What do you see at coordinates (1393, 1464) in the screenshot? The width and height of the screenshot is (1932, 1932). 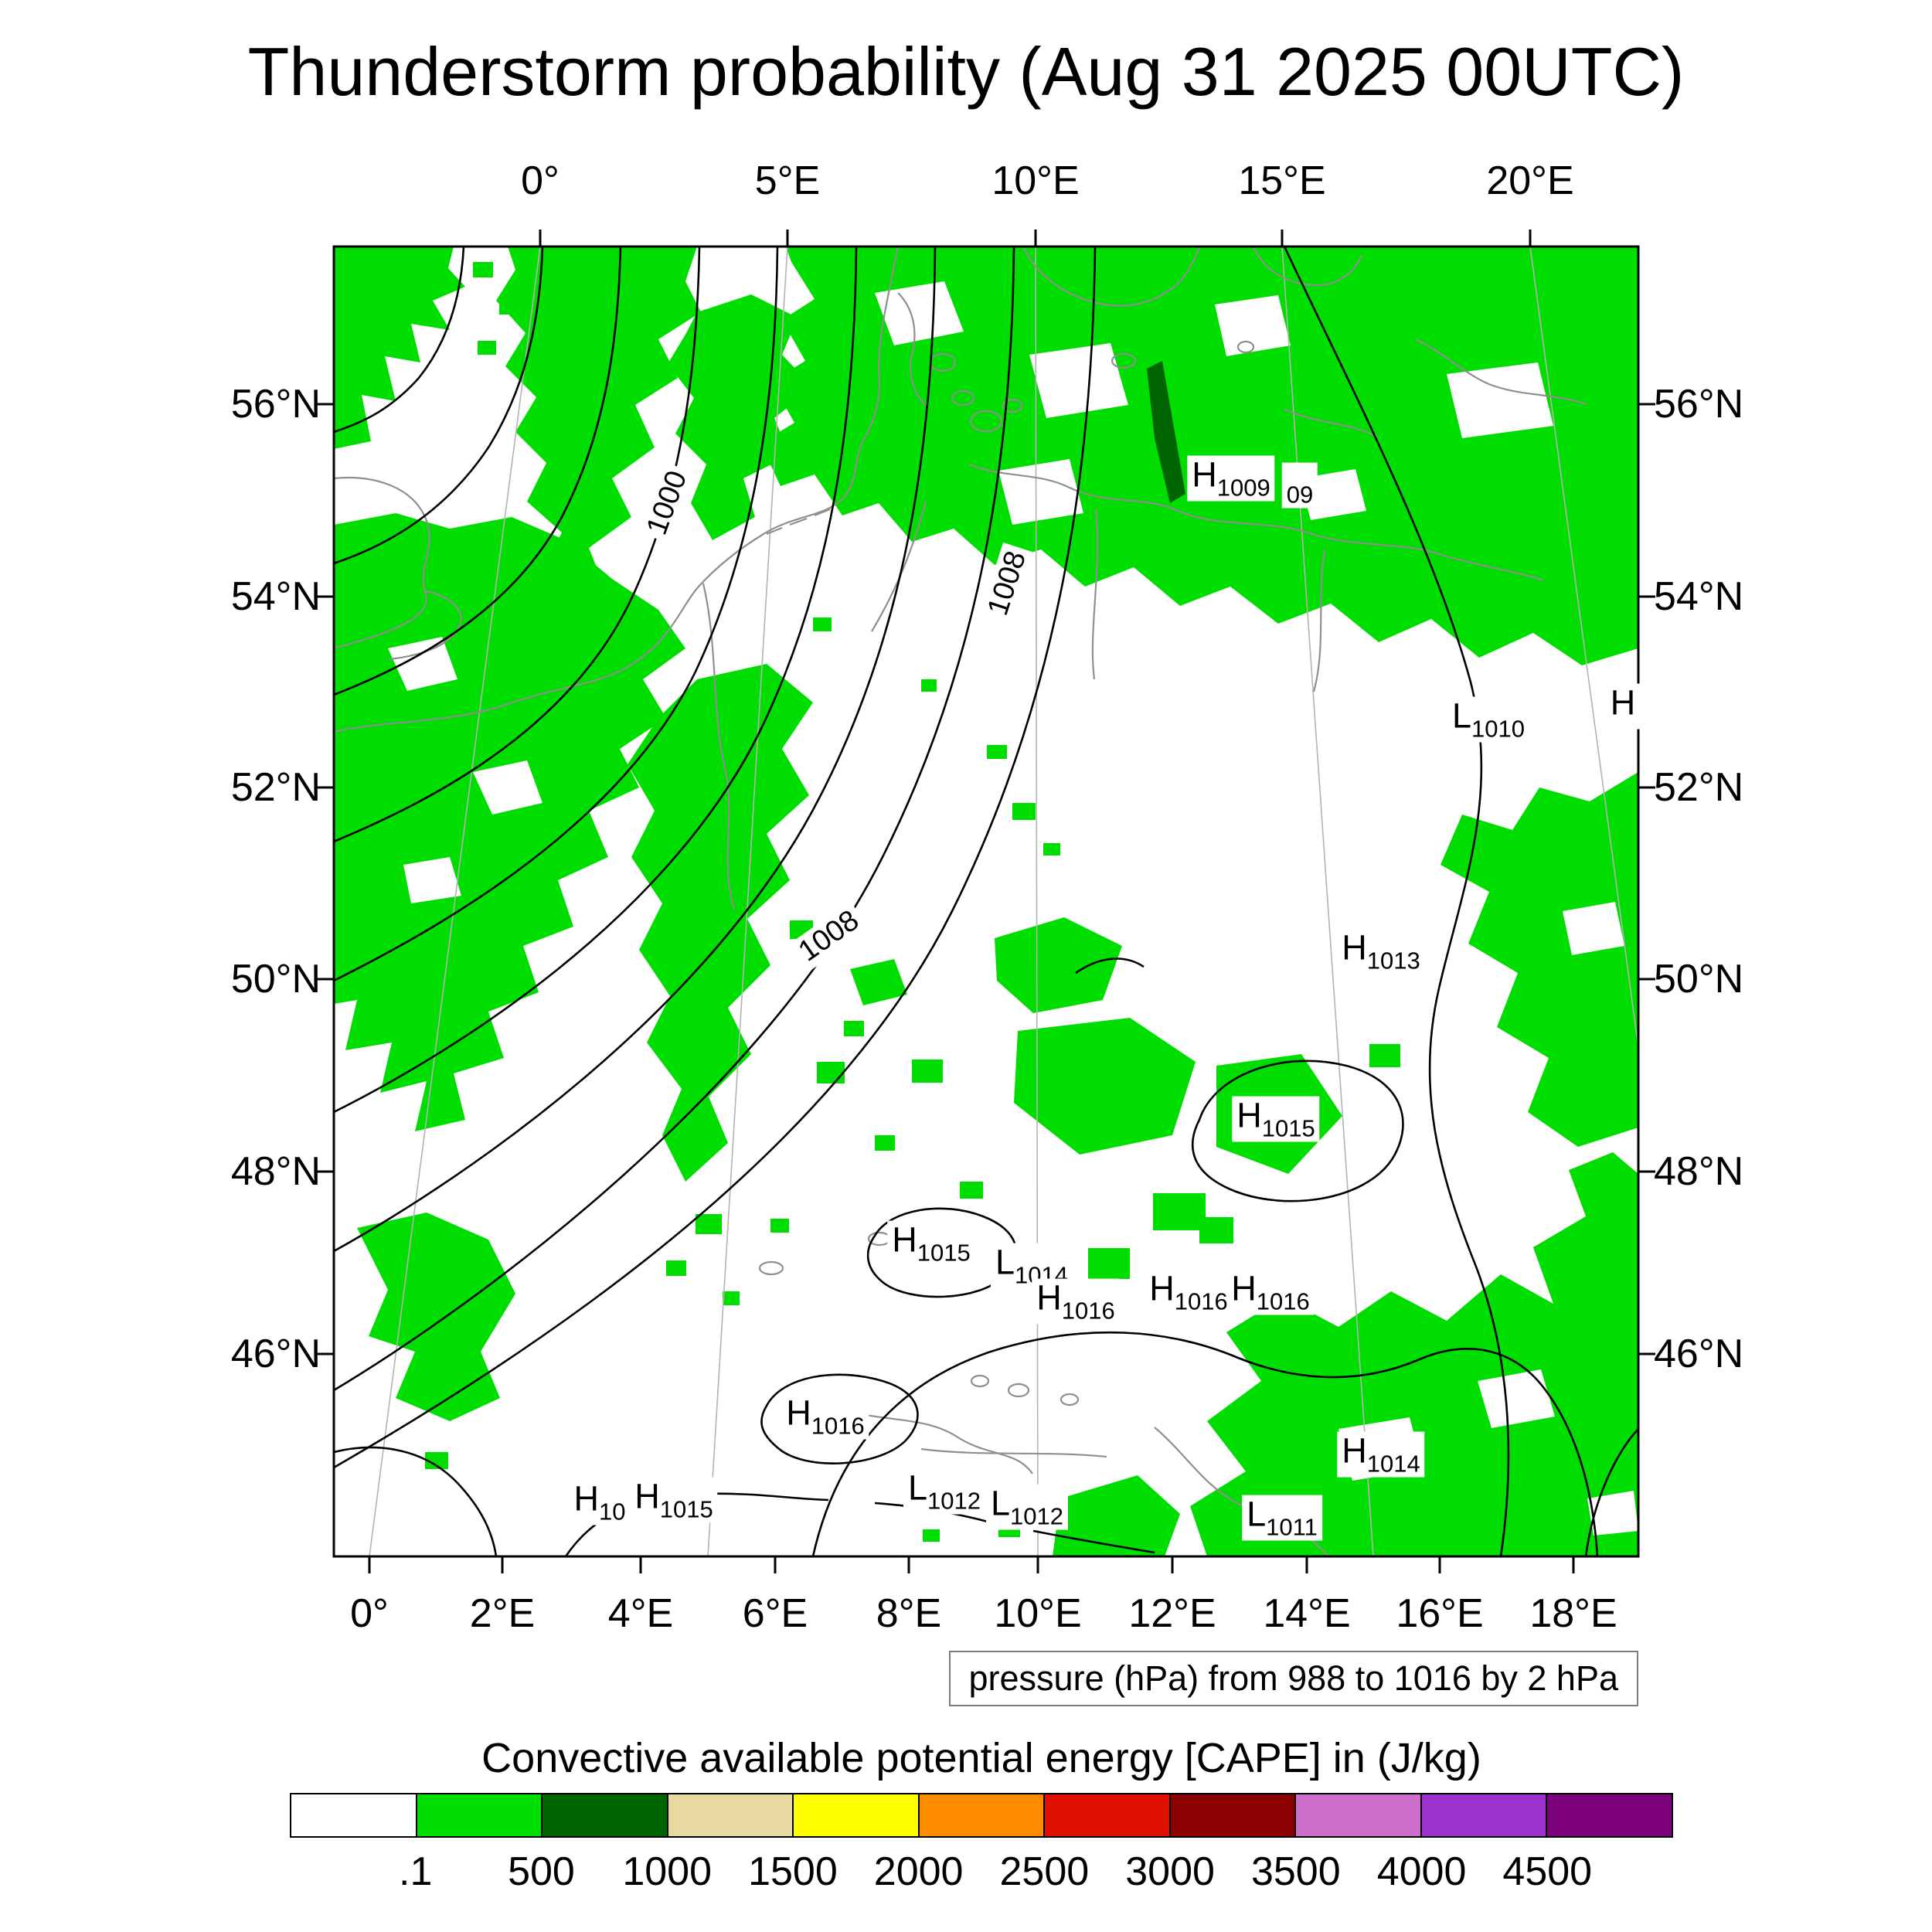 I see `pressure-center-value: 1014` at bounding box center [1393, 1464].